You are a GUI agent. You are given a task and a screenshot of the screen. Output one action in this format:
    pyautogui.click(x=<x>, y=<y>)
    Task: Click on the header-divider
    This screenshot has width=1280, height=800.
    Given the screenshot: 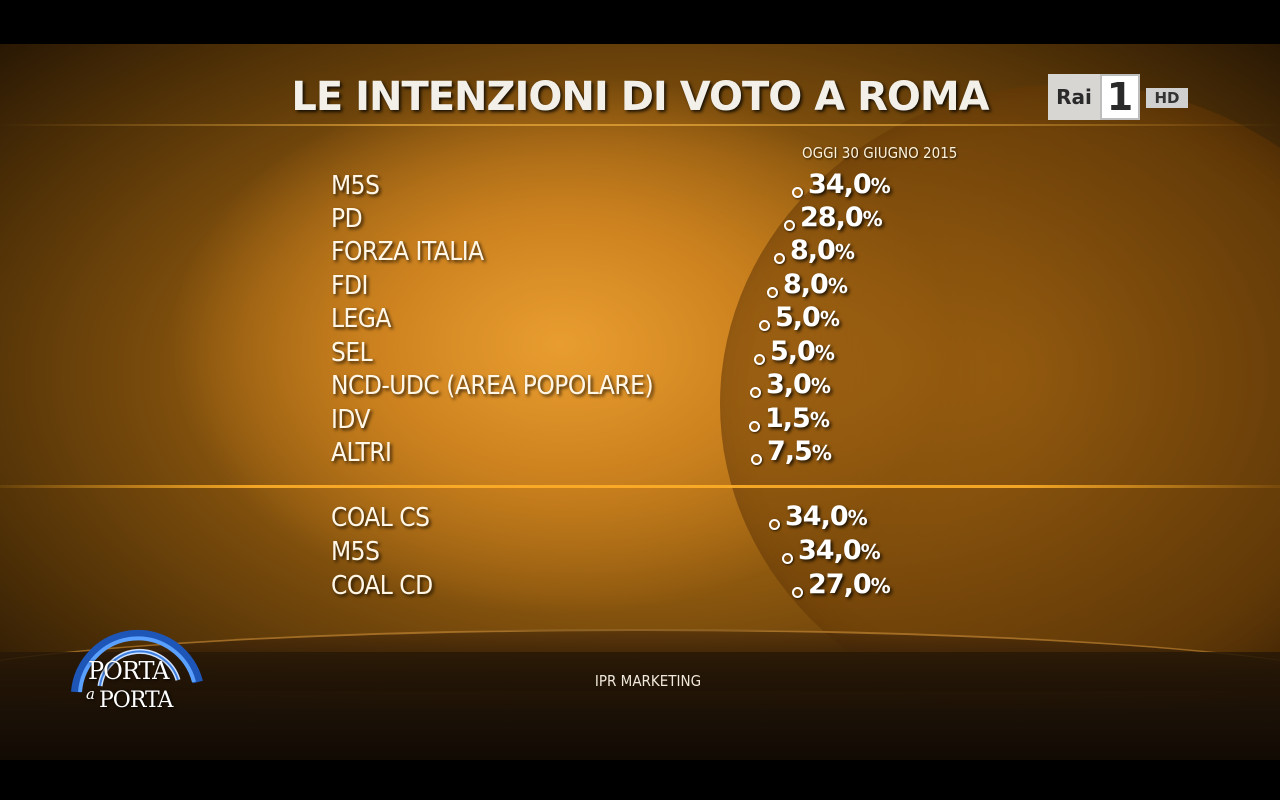 What is the action you would take?
    pyautogui.click(x=640, y=125)
    